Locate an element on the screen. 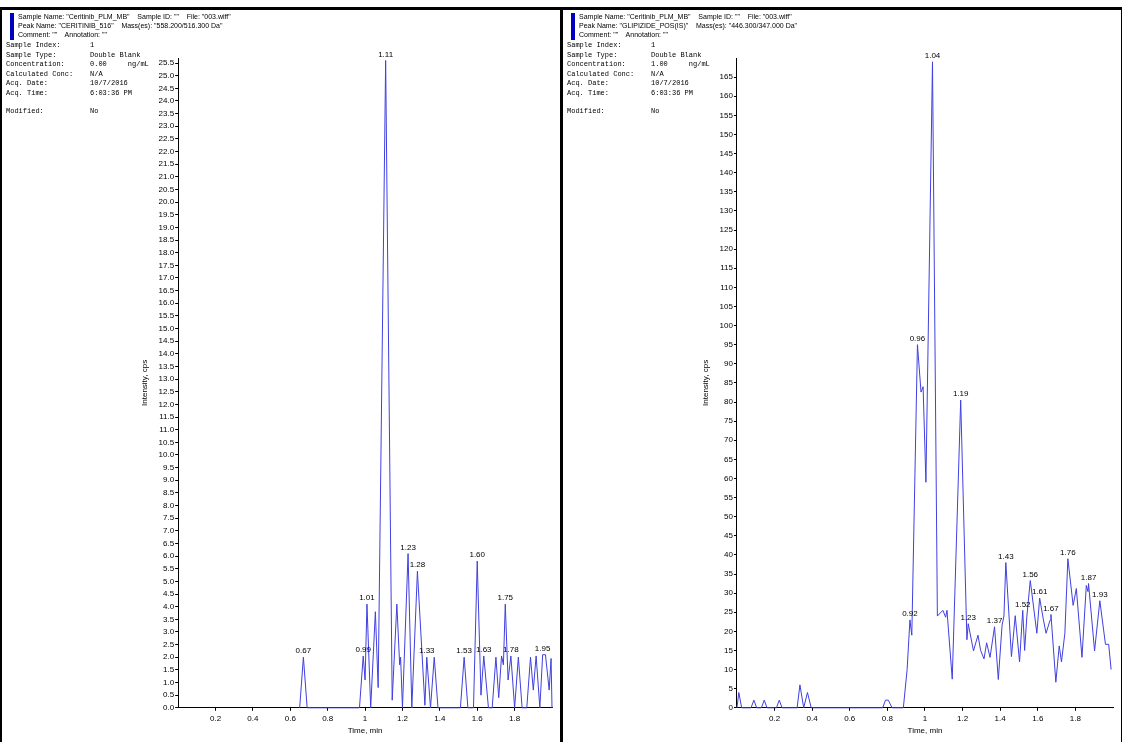 This screenshot has width=1125, height=742. x-tick-label: 0.4 is located at coordinates (253, 718).